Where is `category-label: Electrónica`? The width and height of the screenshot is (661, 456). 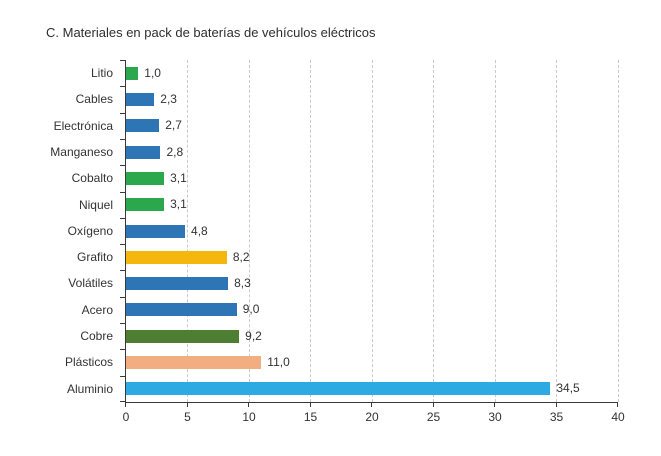 category-label: Electrónica is located at coordinates (83, 125).